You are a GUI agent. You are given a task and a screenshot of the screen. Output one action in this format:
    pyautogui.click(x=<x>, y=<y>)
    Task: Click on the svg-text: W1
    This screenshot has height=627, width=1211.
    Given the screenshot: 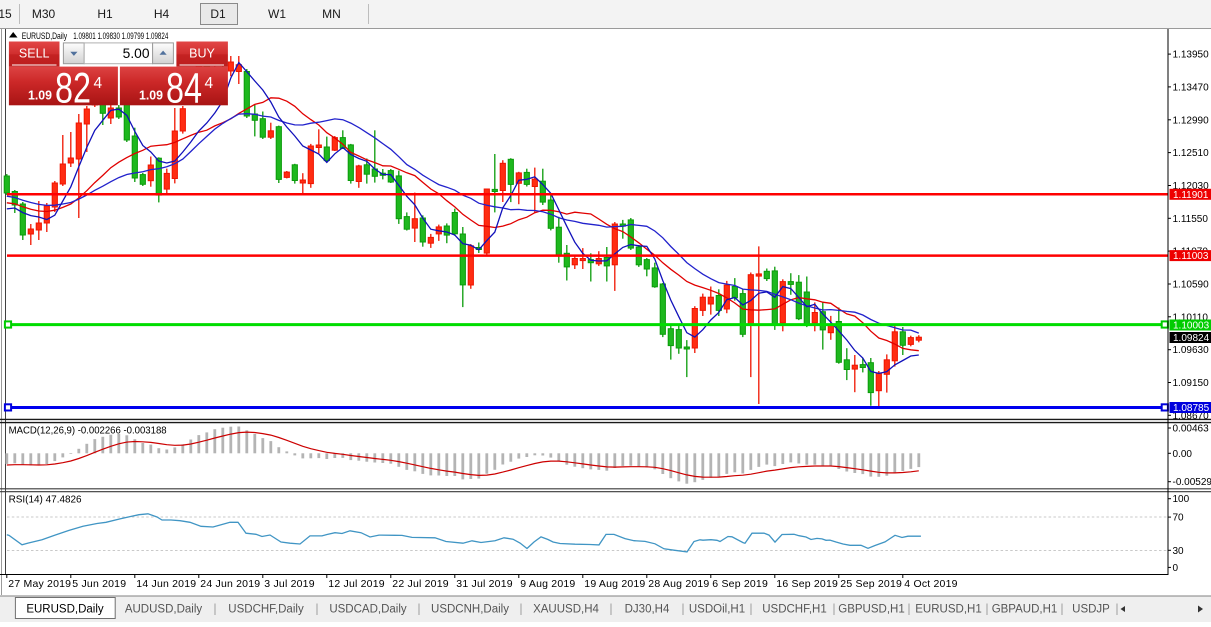 What is the action you would take?
    pyautogui.click(x=277, y=14)
    